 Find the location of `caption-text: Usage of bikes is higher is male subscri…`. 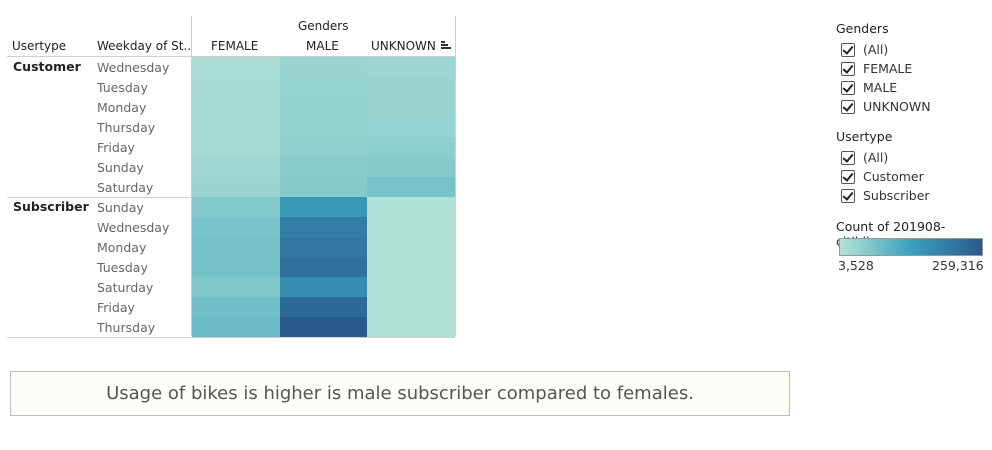

caption-text: Usage of bikes is higher is male subscri… is located at coordinates (400, 393).